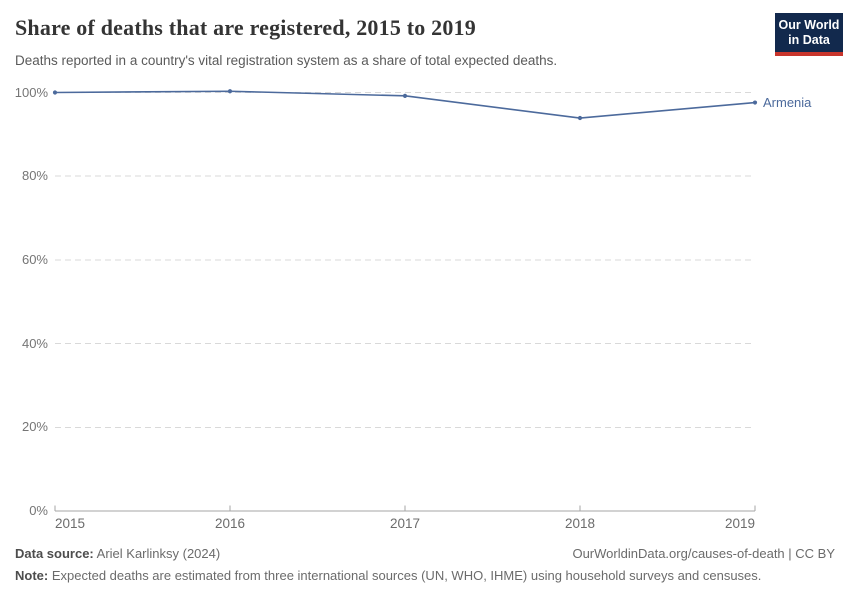 The height and width of the screenshot is (600, 850). I want to click on owid-logo-text-line2: in Data, so click(809, 39).